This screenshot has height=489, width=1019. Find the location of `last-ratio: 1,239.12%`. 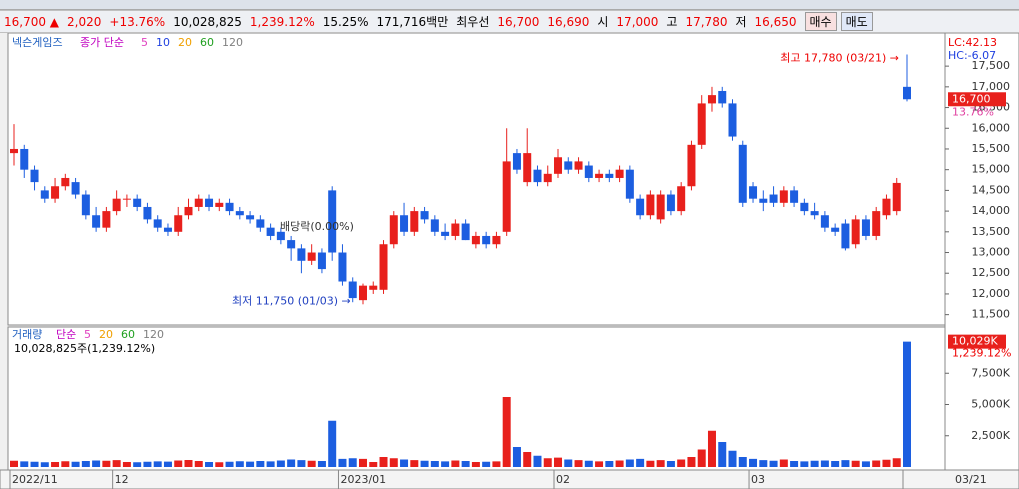

last-ratio: 1,239.12% is located at coordinates (981, 353).